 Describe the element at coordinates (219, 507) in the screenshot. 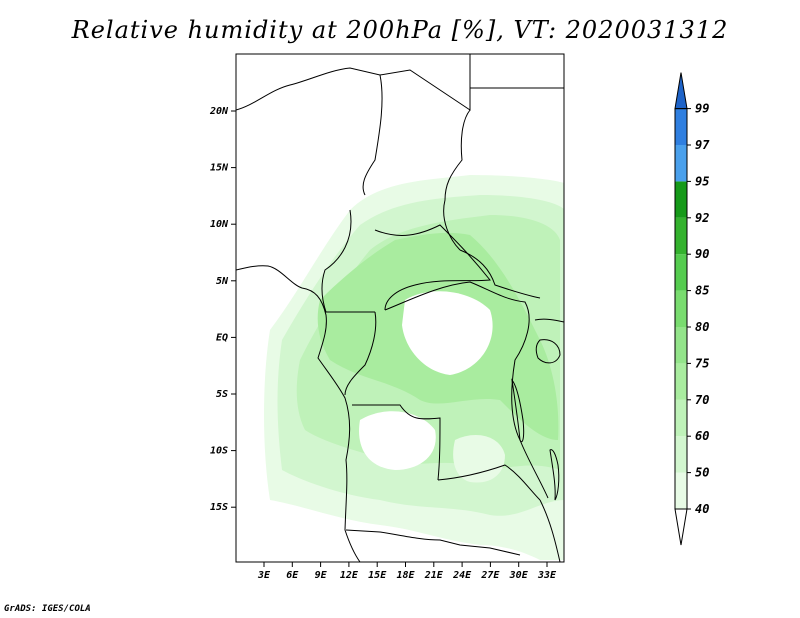

I see `lat-tick-label: 15S` at that location.